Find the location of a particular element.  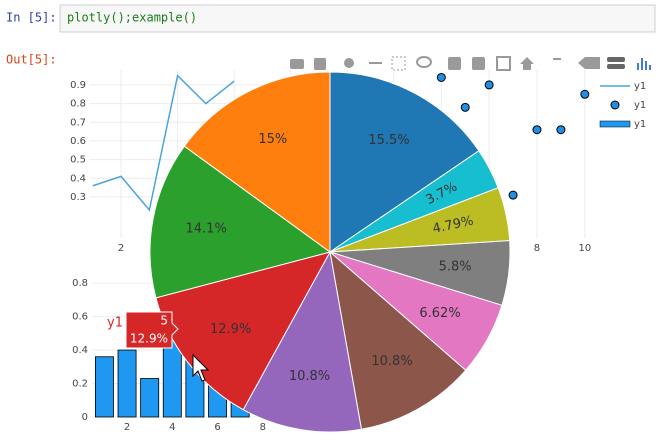

home-icon is located at coordinates (527, 63).